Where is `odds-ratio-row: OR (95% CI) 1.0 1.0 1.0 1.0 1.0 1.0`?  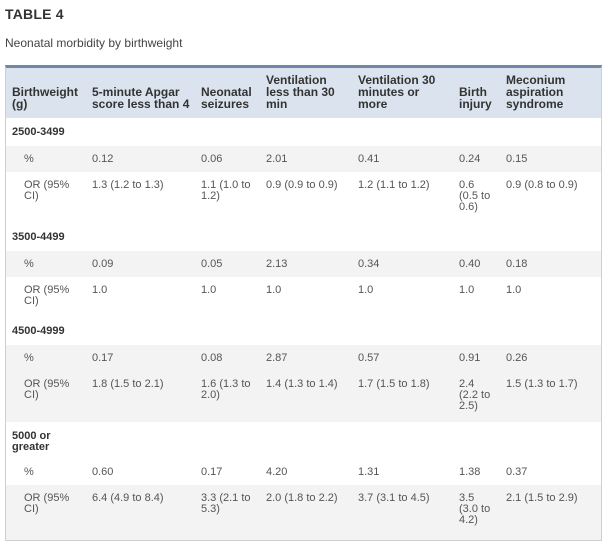
odds-ratio-row: OR (95% CI) 1.0 1.0 1.0 1.0 1.0 1.0 is located at coordinates (303, 297).